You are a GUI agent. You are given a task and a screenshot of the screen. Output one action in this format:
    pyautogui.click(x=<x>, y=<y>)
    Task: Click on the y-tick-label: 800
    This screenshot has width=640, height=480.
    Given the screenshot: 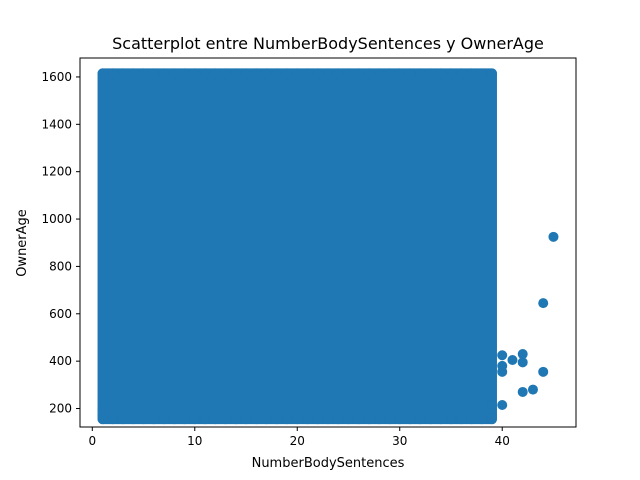 What is the action you would take?
    pyautogui.click(x=60, y=266)
    